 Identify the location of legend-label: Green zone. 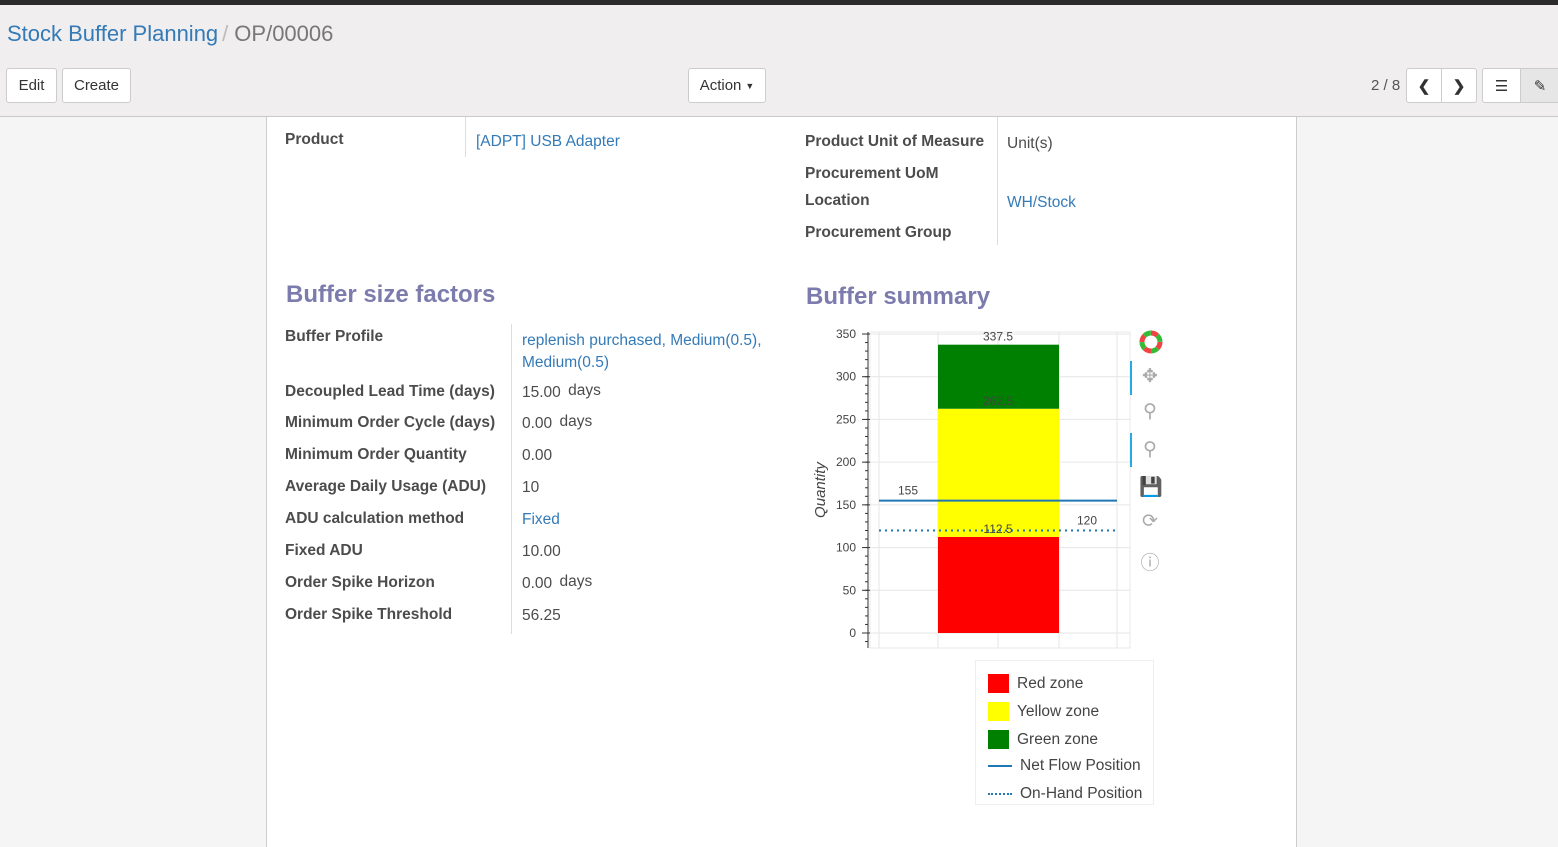
(1057, 739).